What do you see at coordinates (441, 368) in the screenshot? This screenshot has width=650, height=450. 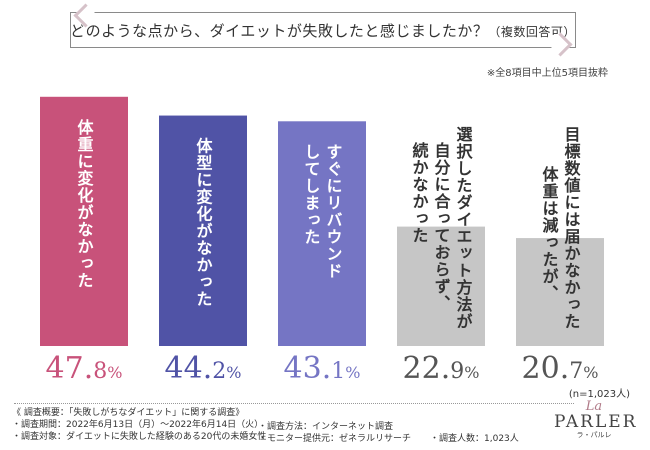 I see `value-label-4: 22.9%` at bounding box center [441, 368].